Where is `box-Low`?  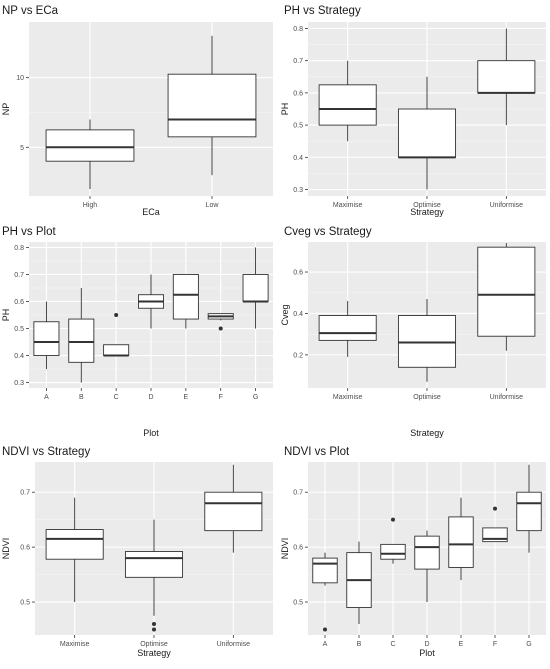 box-Low is located at coordinates (212, 105).